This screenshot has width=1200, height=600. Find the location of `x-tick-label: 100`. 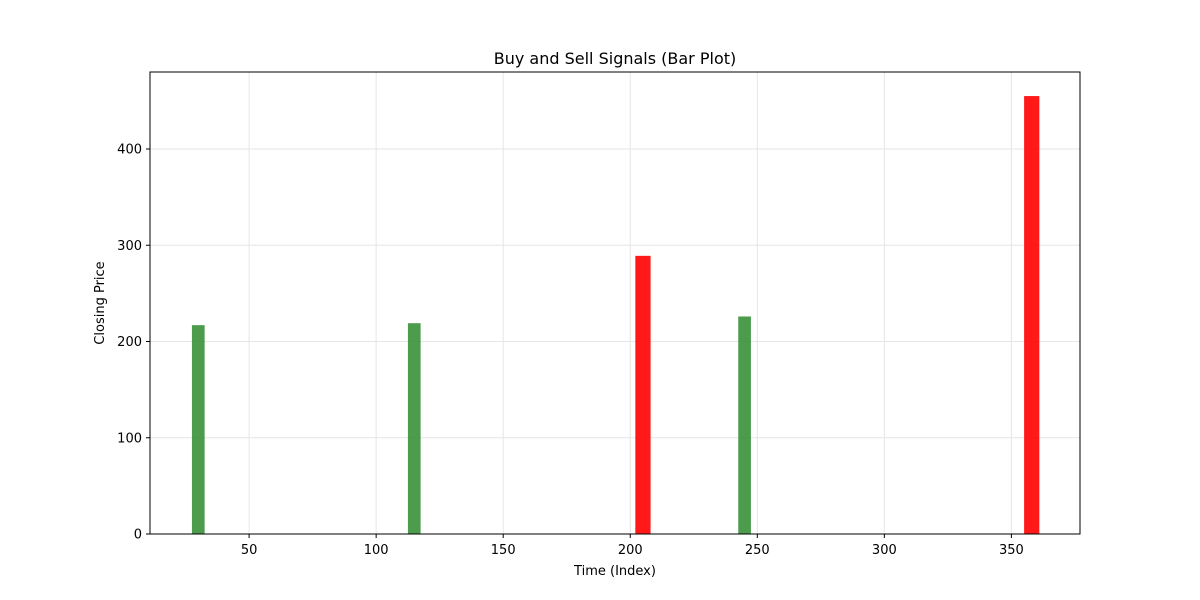

x-tick-label: 100 is located at coordinates (376, 550).